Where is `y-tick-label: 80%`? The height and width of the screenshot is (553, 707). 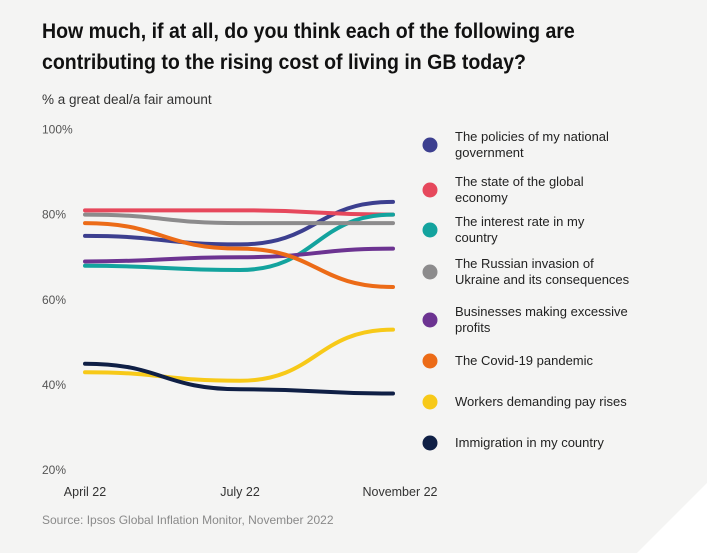
y-tick-label: 80% is located at coordinates (54, 215).